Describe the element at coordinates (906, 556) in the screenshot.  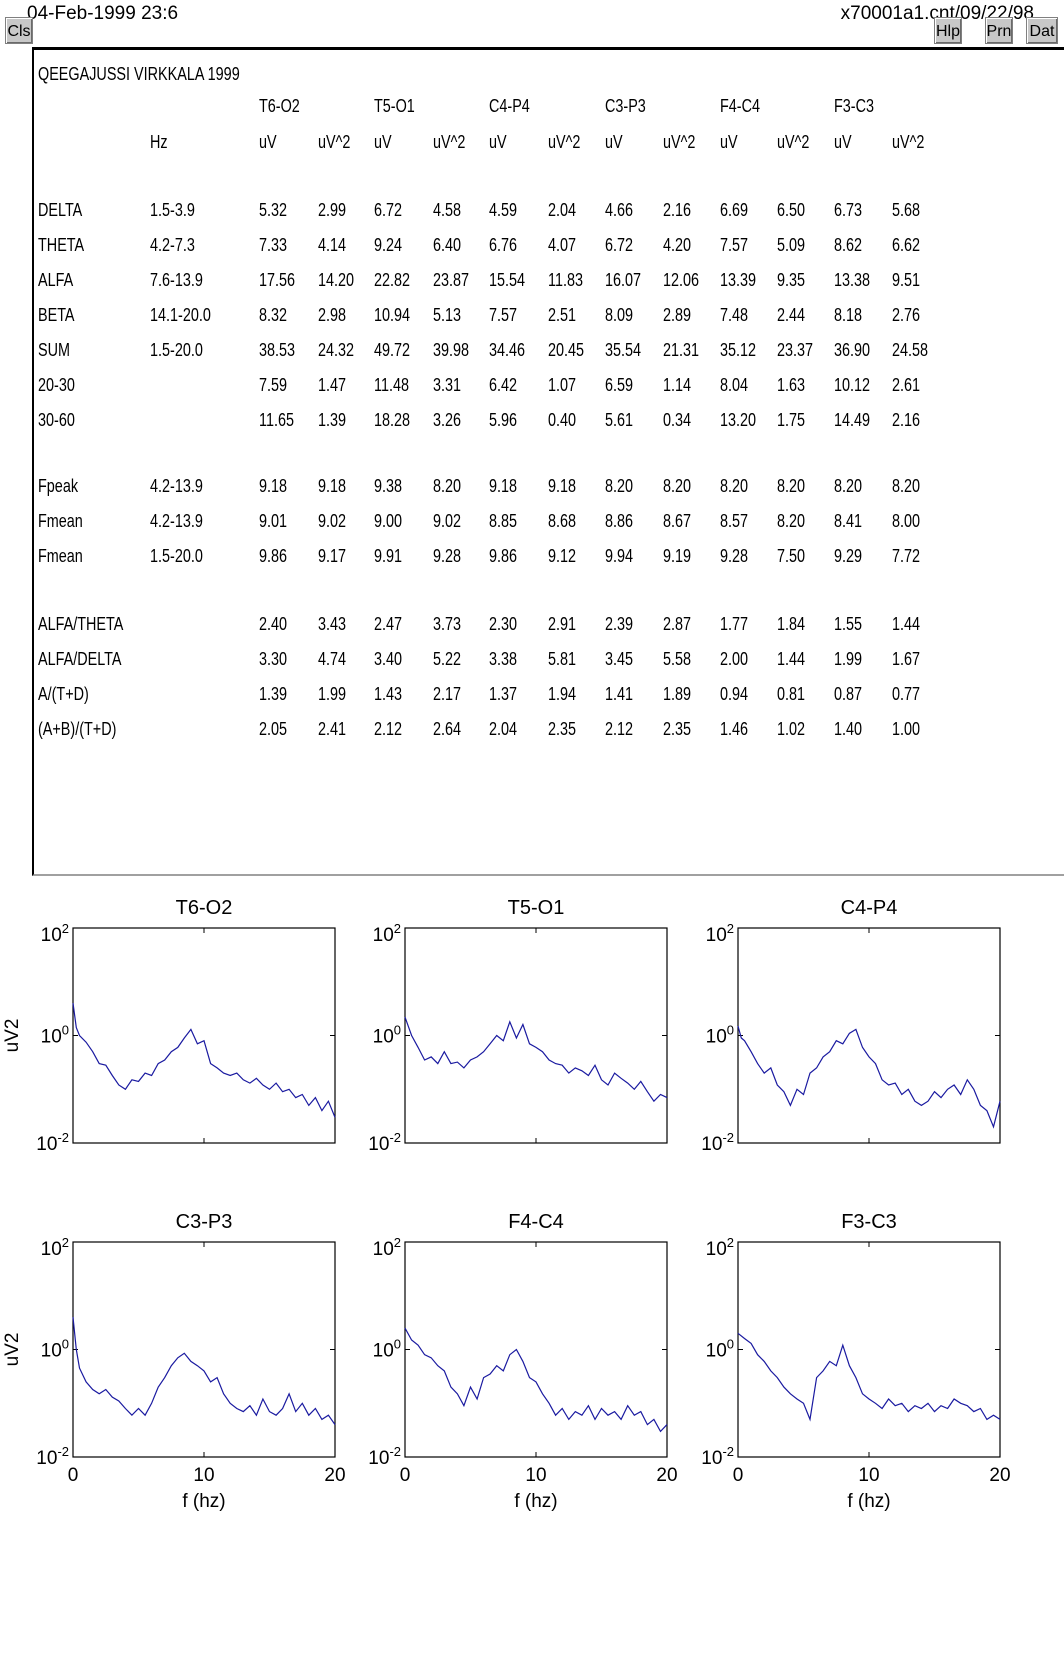
I see `table-cell: 7.72` at that location.